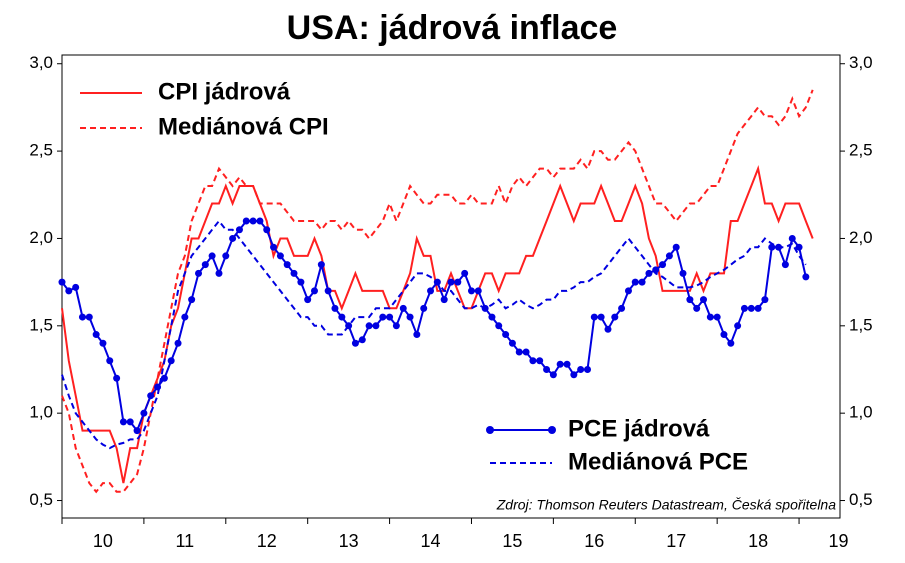 The image size is (905, 563). What do you see at coordinates (184, 541) in the screenshot?
I see `x-tick-label: 11` at bounding box center [184, 541].